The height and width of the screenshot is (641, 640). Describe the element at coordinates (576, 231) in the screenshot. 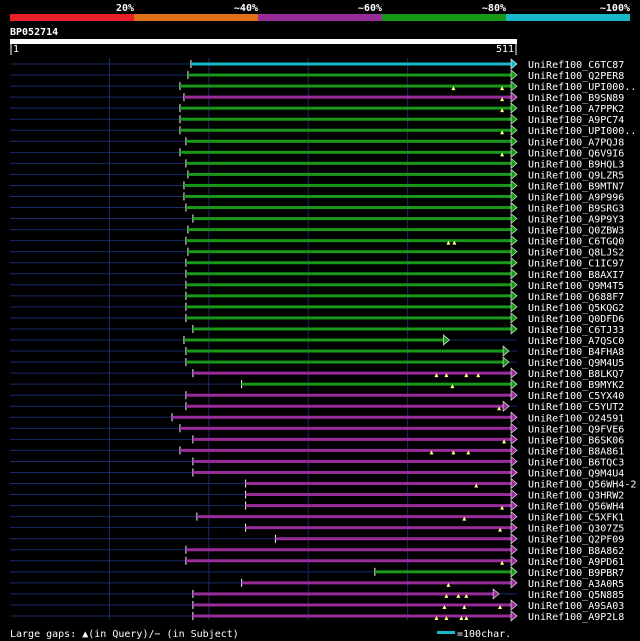

I see `hit-label: UniRef100_Q0ZBW3` at that location.